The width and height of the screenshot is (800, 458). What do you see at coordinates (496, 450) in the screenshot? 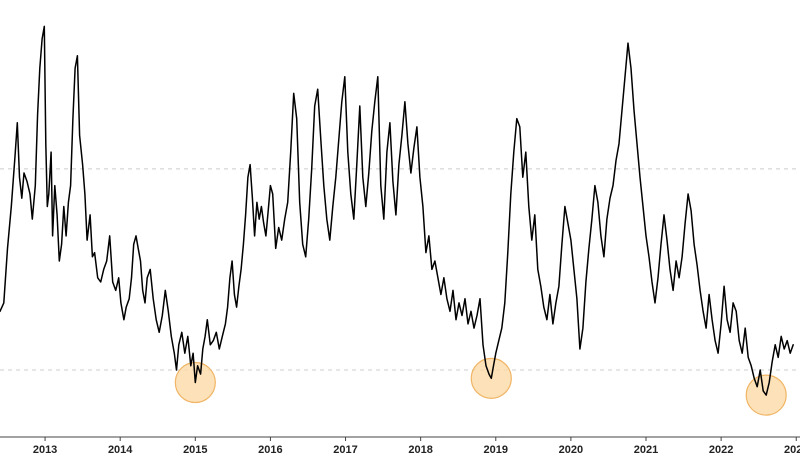
I see `x-tick-label-2019: 2019` at bounding box center [496, 450].